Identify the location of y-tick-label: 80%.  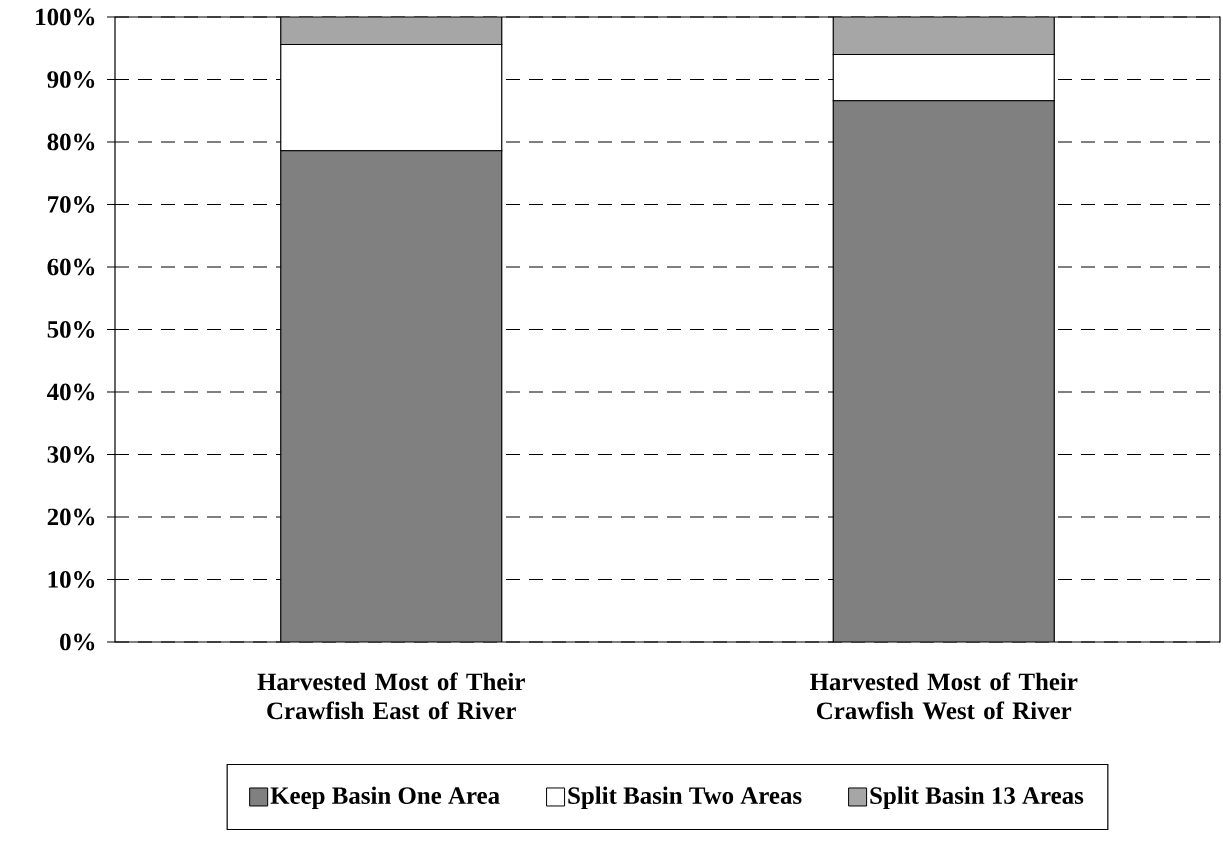
(71, 142).